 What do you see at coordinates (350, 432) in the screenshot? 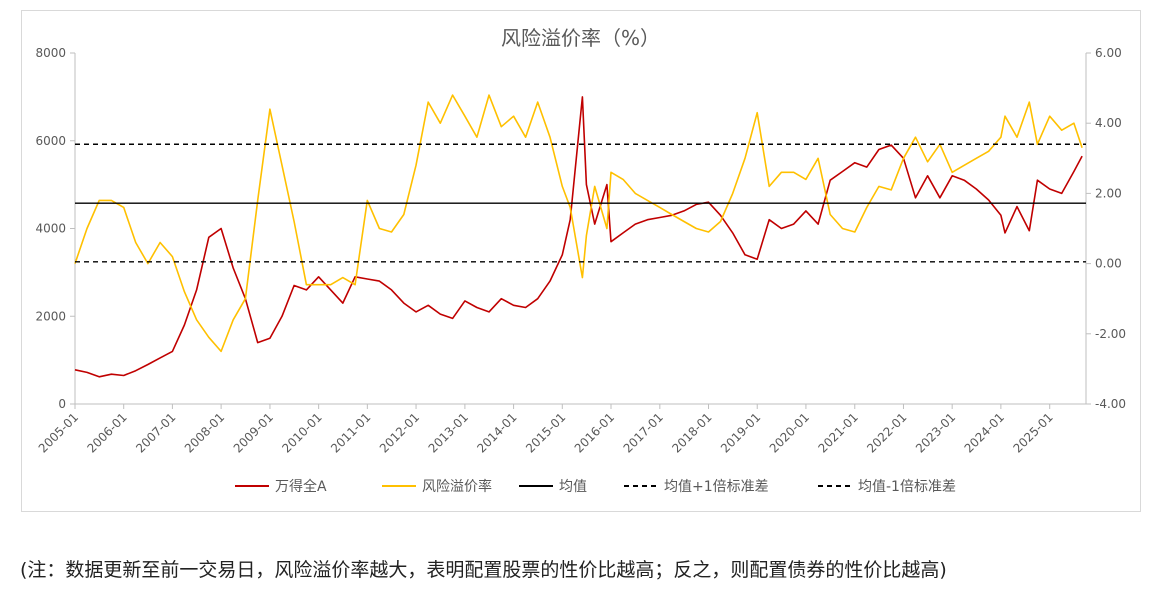
I see `x-tick-label: 2011-01` at bounding box center [350, 432].